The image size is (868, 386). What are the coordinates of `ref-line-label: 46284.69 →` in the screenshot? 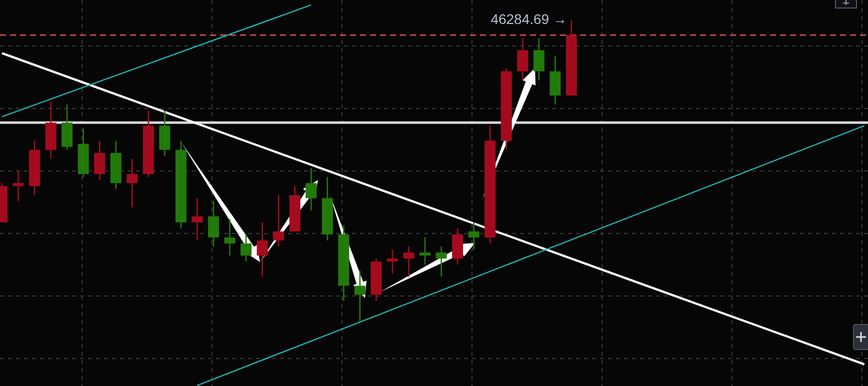 It's located at (528, 19).